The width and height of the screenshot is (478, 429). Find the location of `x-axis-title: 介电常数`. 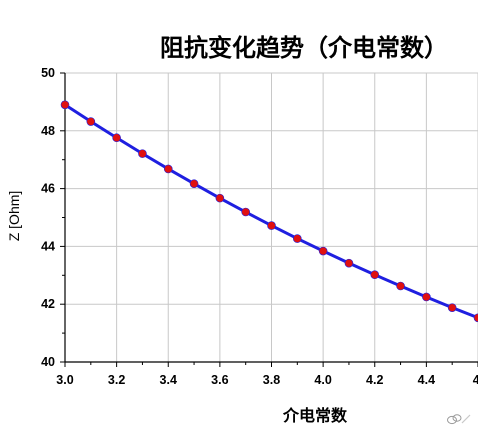

x-axis-title: 介电常数 is located at coordinates (315, 414).